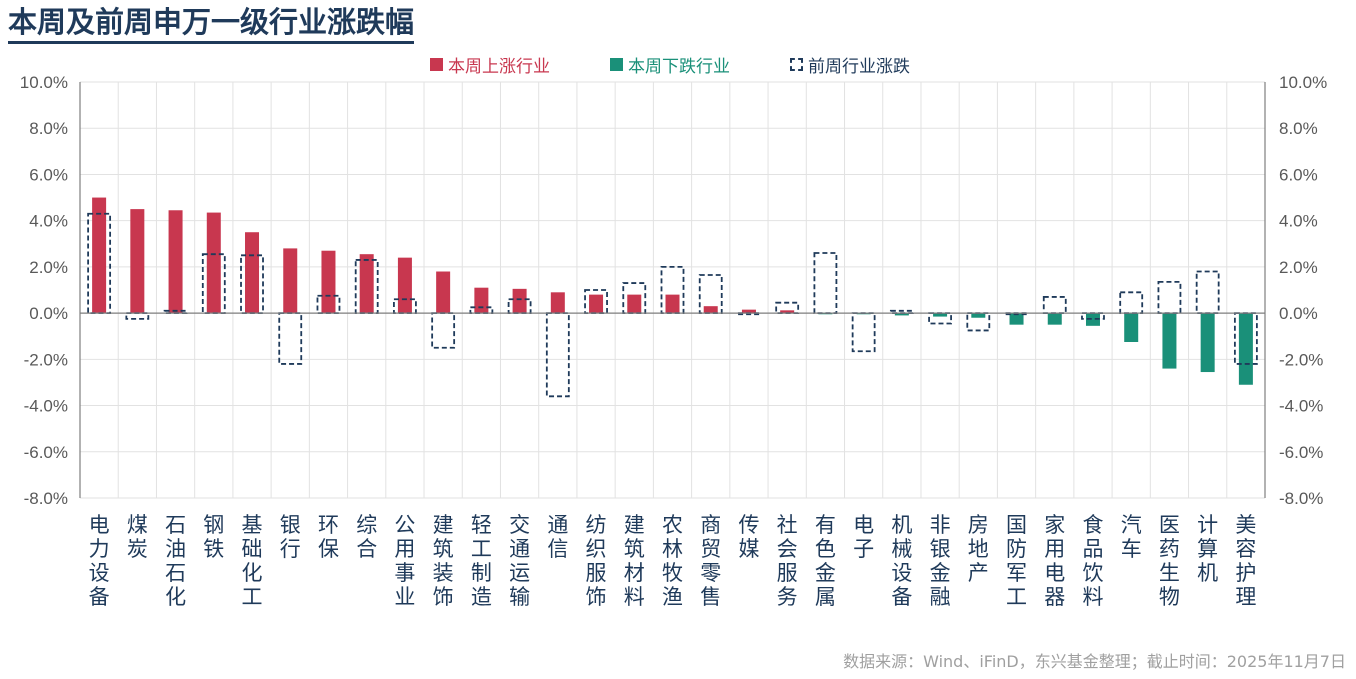 The height and width of the screenshot is (679, 1356). I want to click on y-tick-label-right: 4.0%, so click(1298, 221).